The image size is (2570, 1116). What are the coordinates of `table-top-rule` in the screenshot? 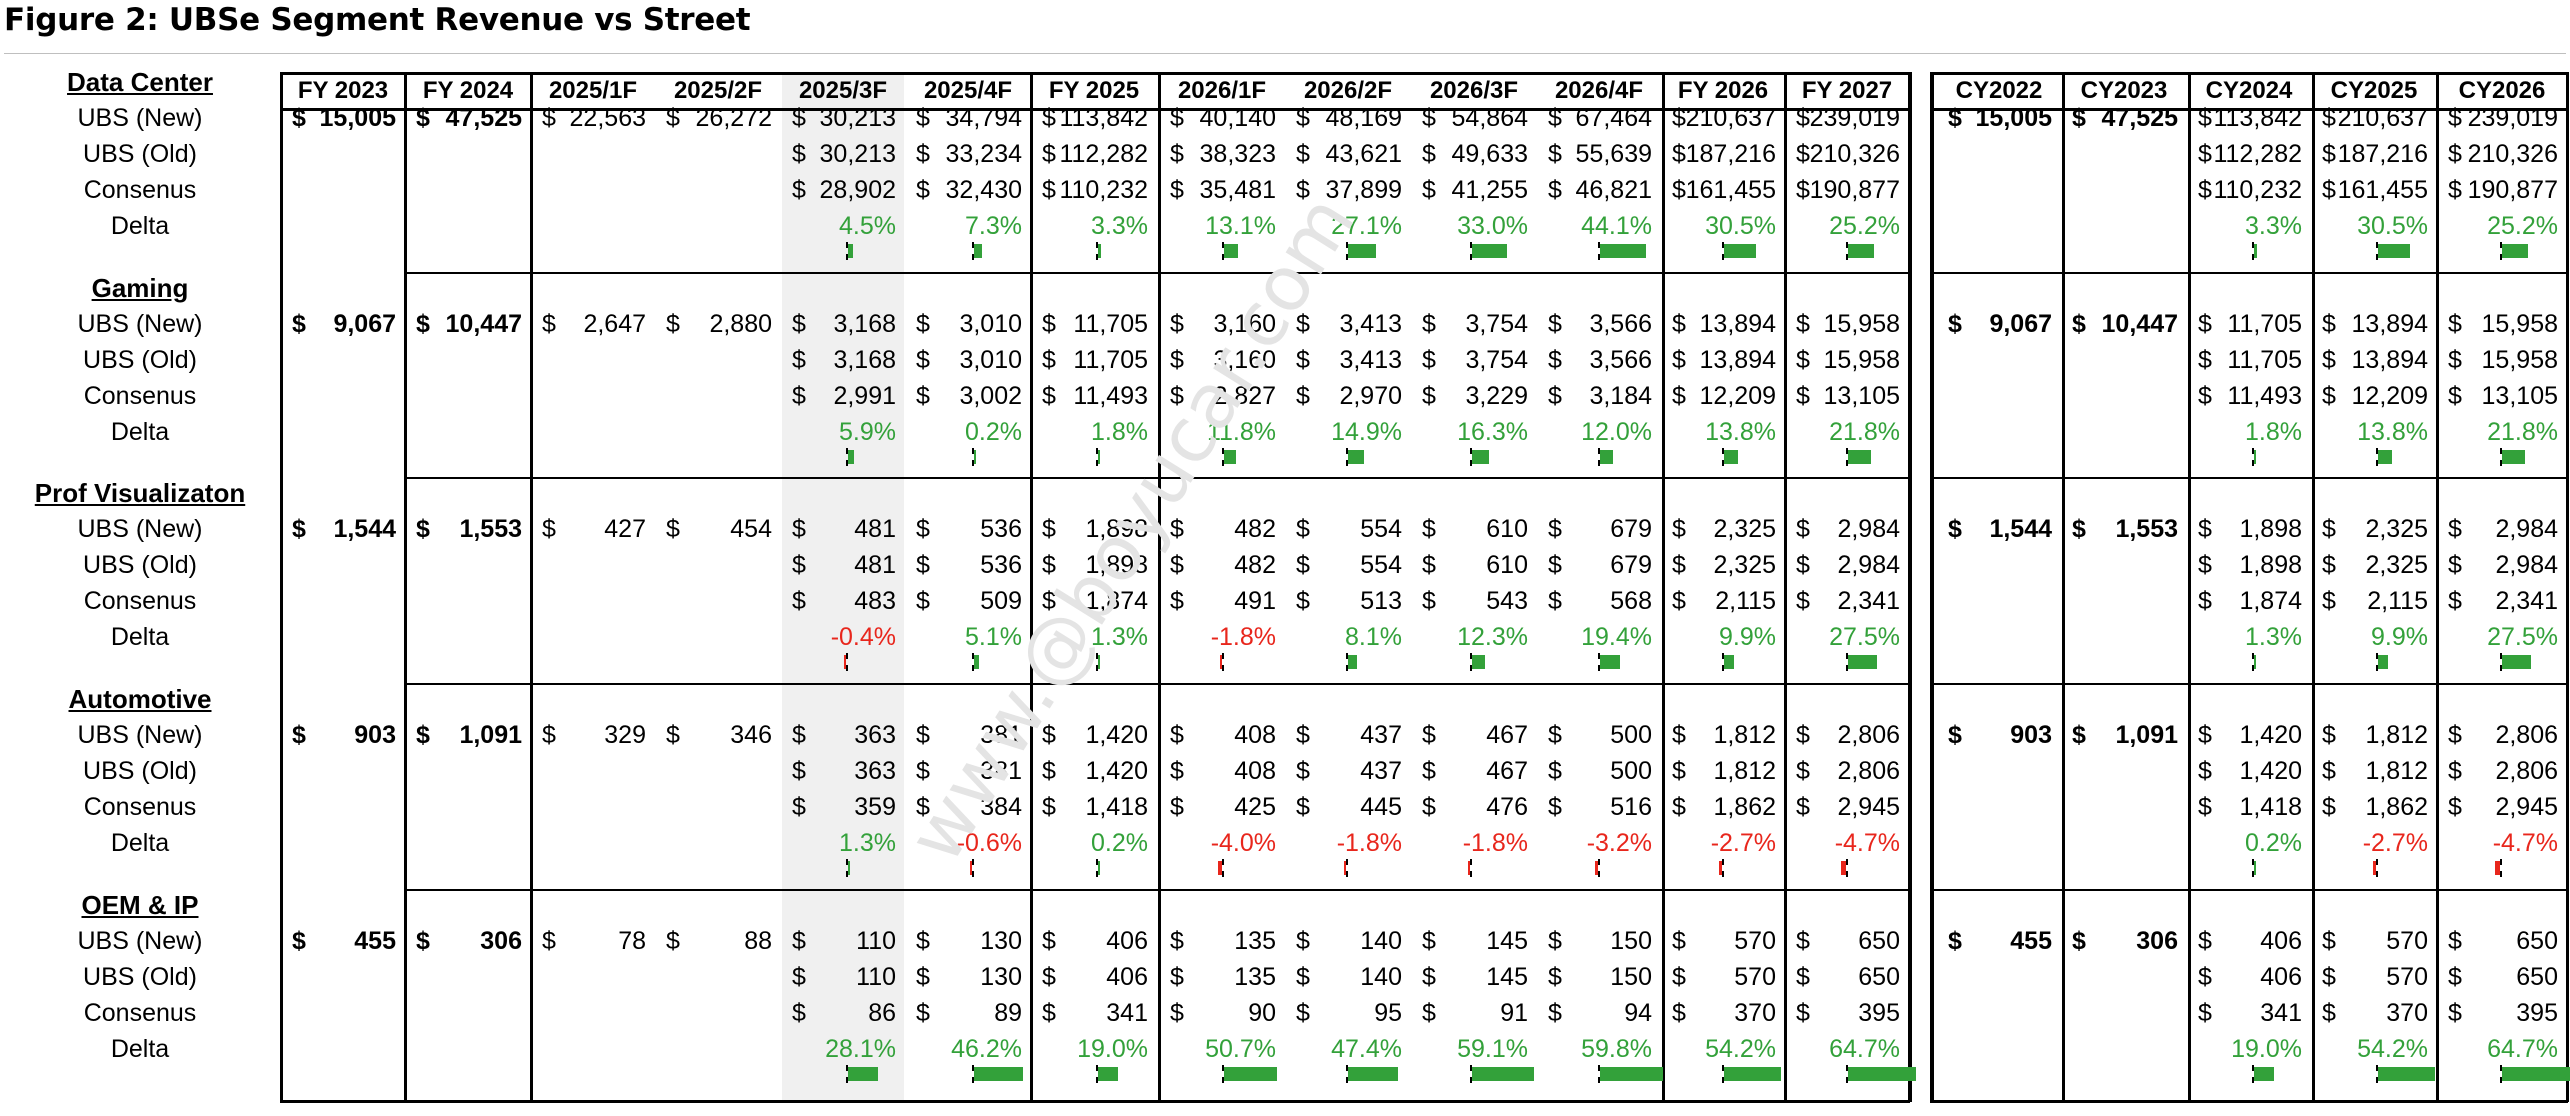 It's located at (2249, 73).